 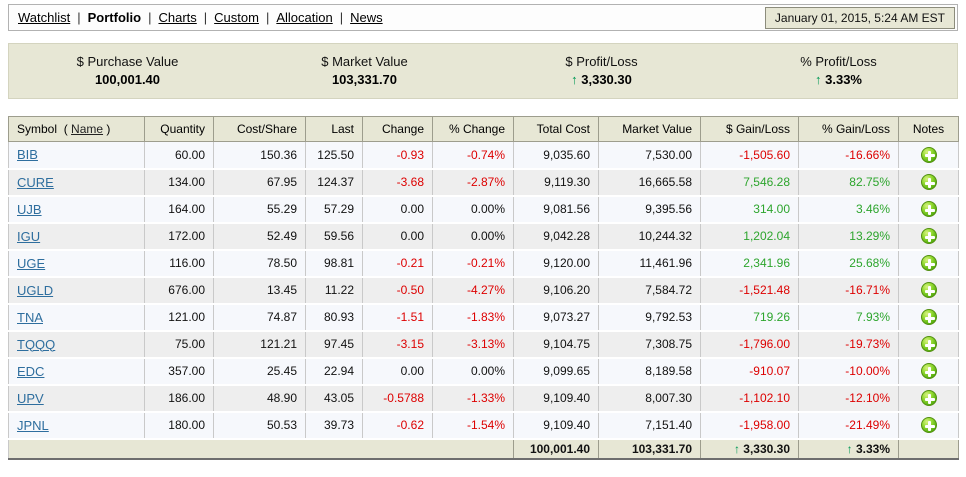 What do you see at coordinates (556, 209) in the screenshot?
I see `total-cost-cell: 9,081.56` at bounding box center [556, 209].